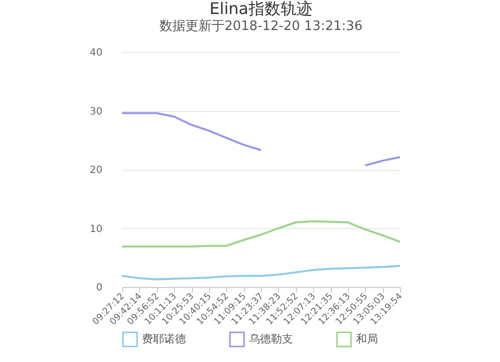 The height and width of the screenshot is (362, 500). Describe the element at coordinates (261, 26) in the screenshot. I see `chart-subtitle: 数据更新于2018-12-20 13:21:36` at that location.